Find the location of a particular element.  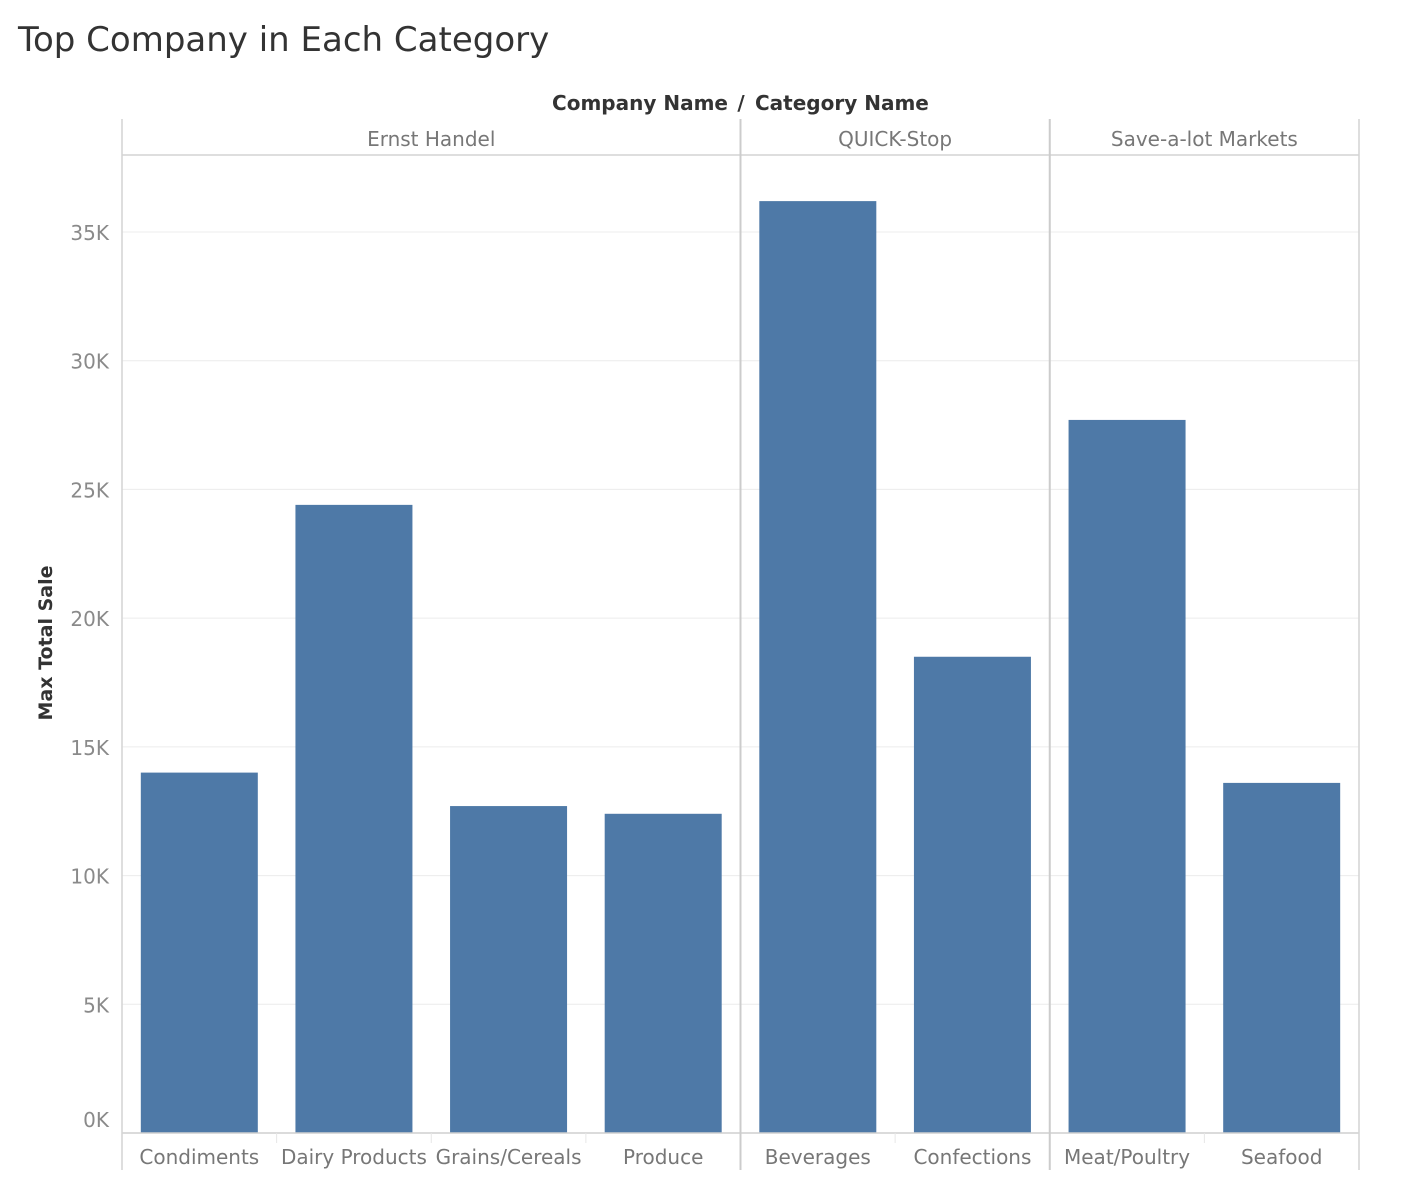

x-tick-label: Confections is located at coordinates (972, 1157).